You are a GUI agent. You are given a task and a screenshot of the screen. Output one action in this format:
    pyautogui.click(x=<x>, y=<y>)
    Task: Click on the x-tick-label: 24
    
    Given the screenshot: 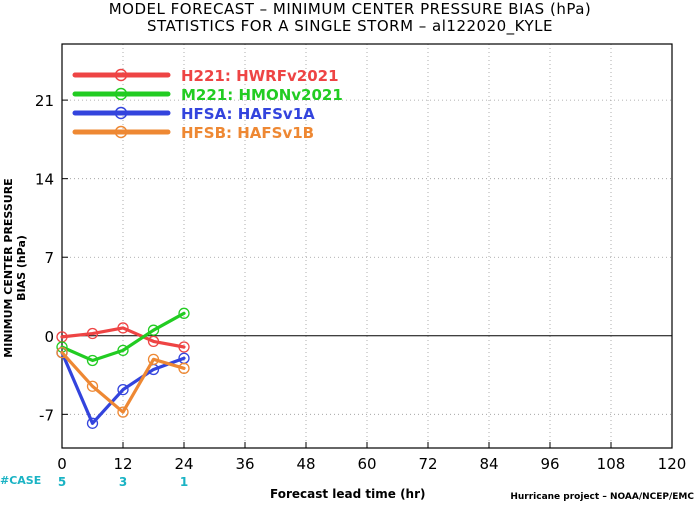 What is the action you would take?
    pyautogui.click(x=183, y=464)
    